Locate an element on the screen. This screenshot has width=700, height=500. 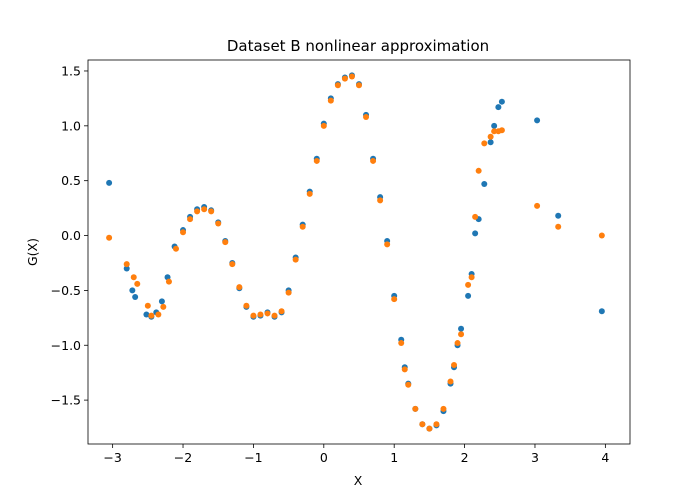
y-tick-label: 1.5 is located at coordinates (71, 70).